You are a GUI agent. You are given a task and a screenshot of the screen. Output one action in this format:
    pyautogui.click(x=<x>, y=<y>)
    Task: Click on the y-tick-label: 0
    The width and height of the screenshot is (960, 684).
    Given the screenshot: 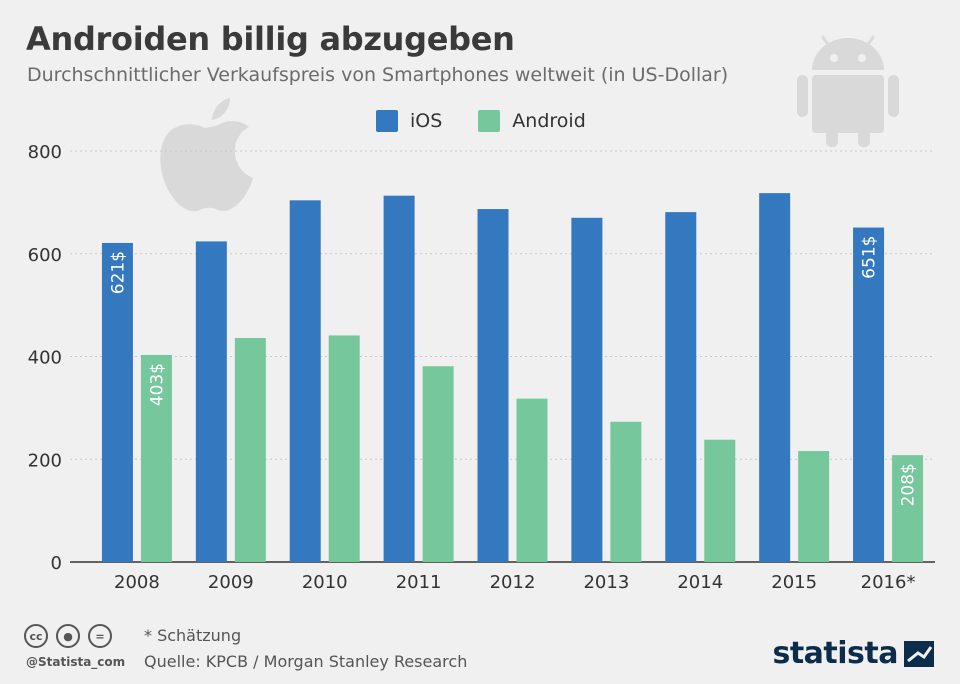 What is the action you would take?
    pyautogui.click(x=56, y=563)
    